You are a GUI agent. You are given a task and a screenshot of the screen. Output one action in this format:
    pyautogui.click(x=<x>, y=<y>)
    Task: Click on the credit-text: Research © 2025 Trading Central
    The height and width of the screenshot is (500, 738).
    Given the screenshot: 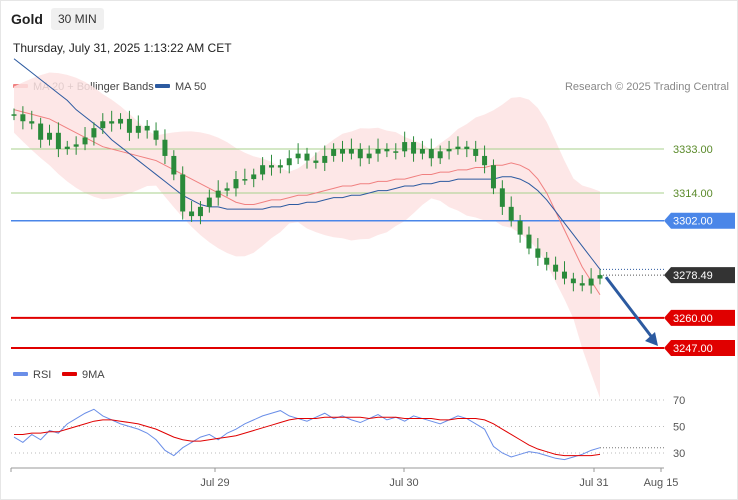 What is the action you would take?
    pyautogui.click(x=647, y=87)
    